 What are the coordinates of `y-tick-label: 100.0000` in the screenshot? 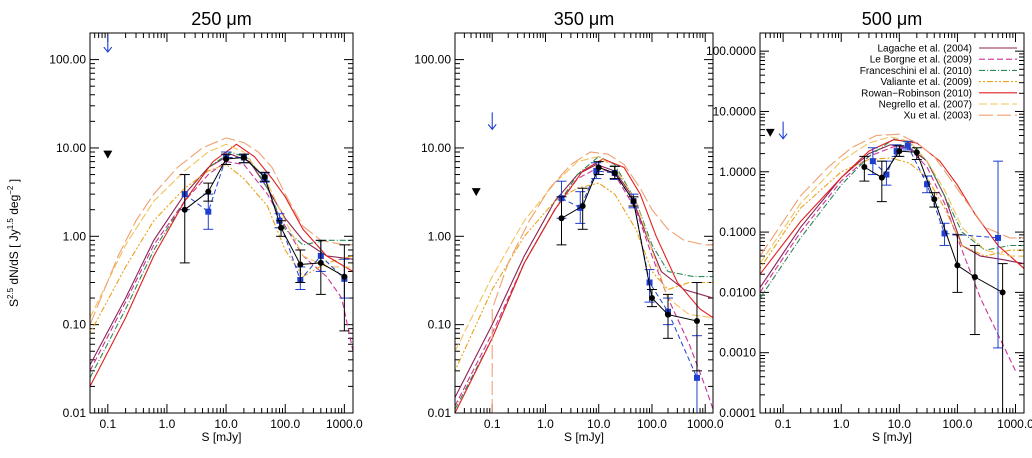 It's located at (731, 51).